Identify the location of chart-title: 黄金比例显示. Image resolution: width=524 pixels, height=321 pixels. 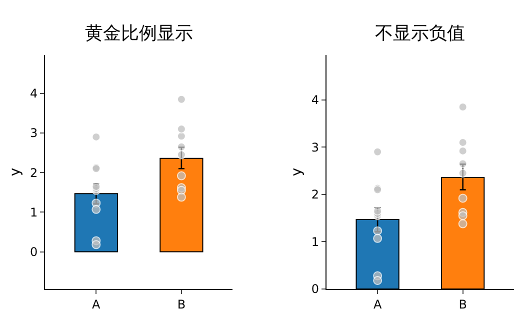
(139, 33).